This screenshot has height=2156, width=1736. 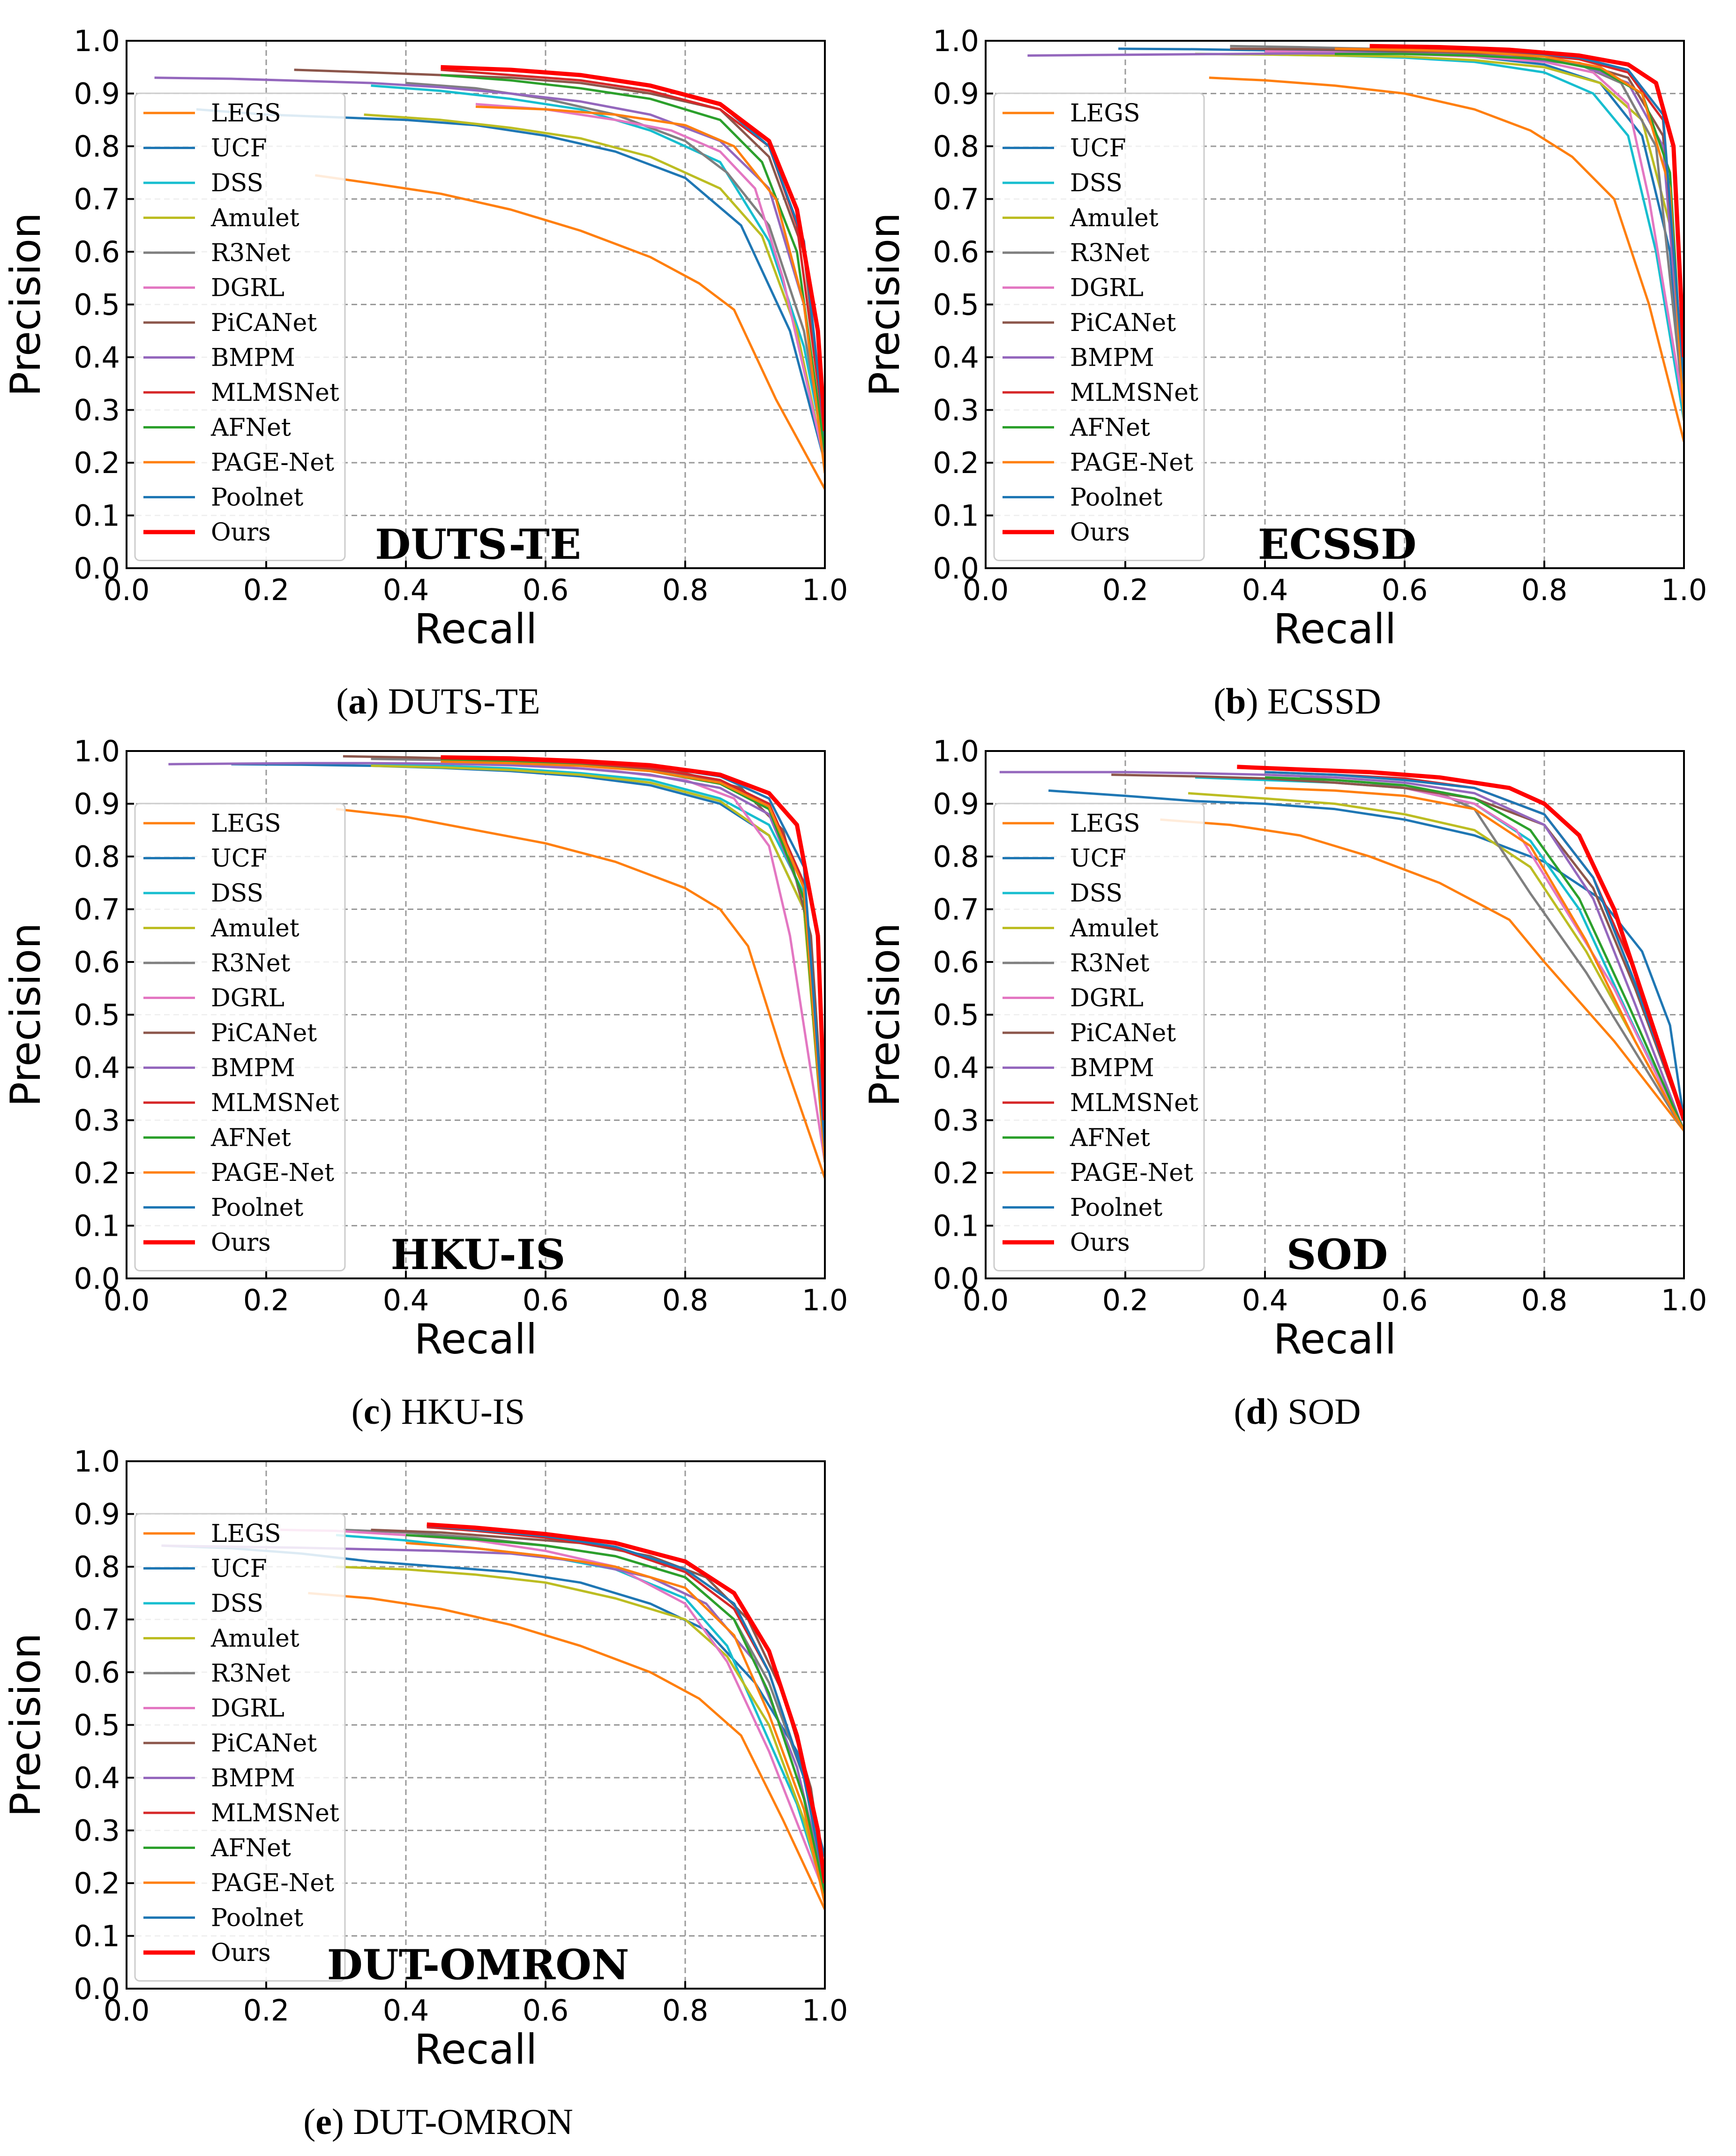 What do you see at coordinates (1338, 544) in the screenshot?
I see `dataset-title: ECSSD` at bounding box center [1338, 544].